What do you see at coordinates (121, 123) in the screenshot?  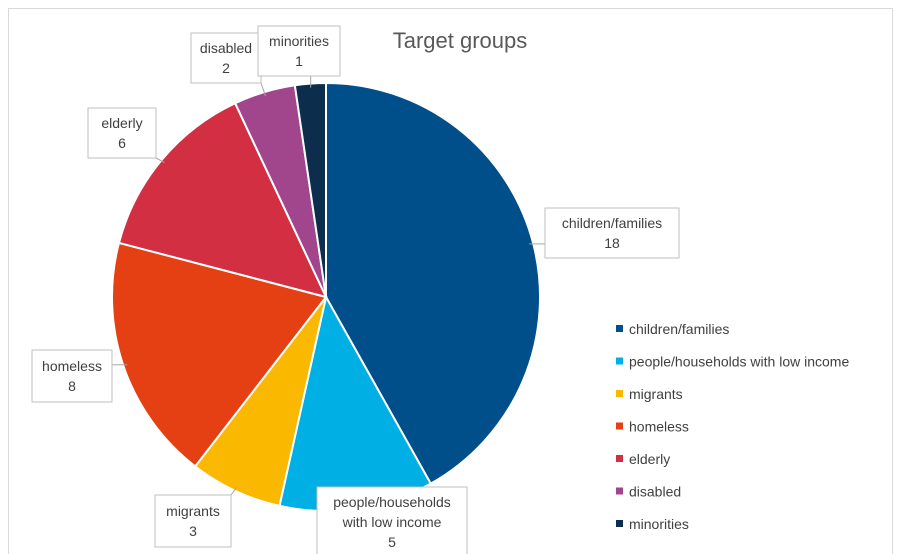 I see `data-label-category: elderly` at bounding box center [121, 123].